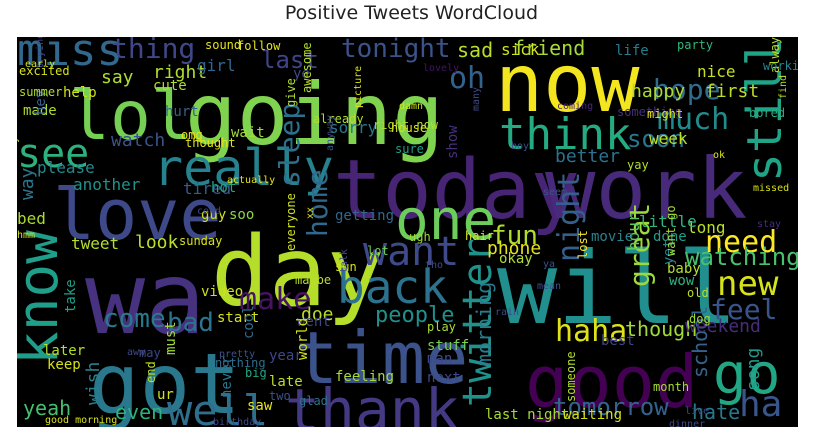  Describe the element at coordinates (381, 358) in the screenshot. I see `word-time: time` at that location.